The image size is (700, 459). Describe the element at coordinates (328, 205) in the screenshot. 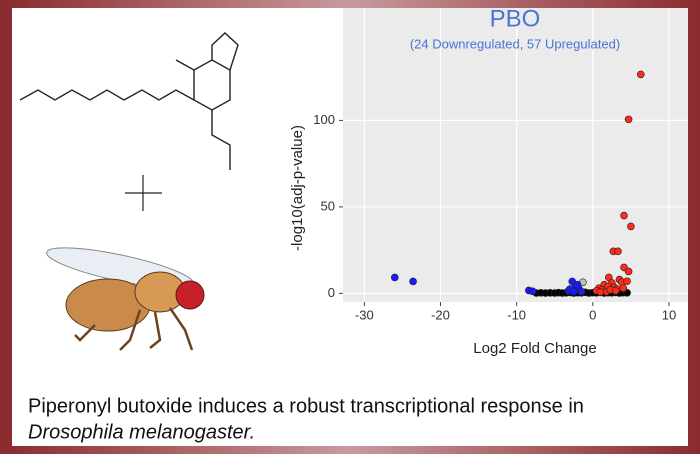

I see `y-tick-label: 50` at that location.